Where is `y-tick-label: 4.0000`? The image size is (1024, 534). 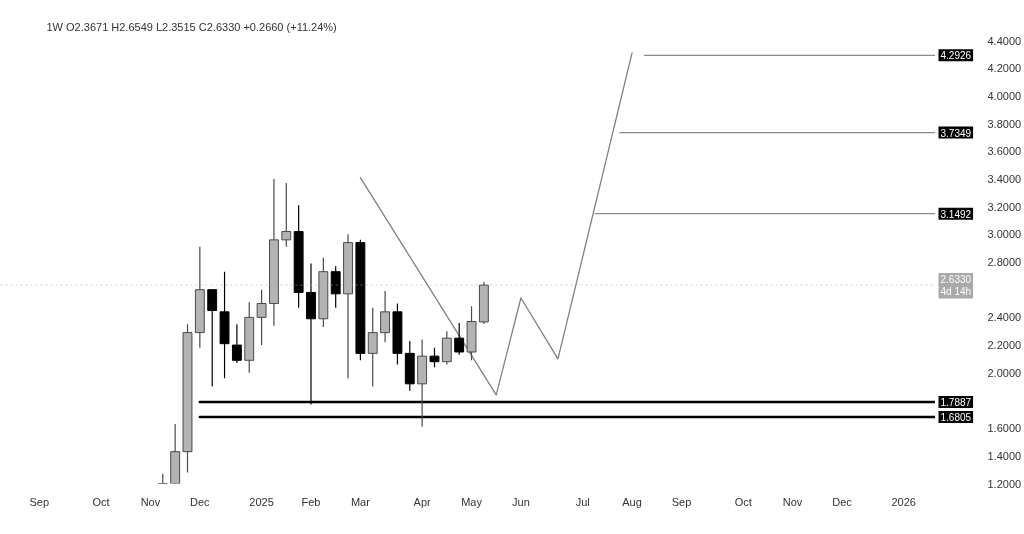 y-tick-label: 4.0000 is located at coordinates (1004, 95).